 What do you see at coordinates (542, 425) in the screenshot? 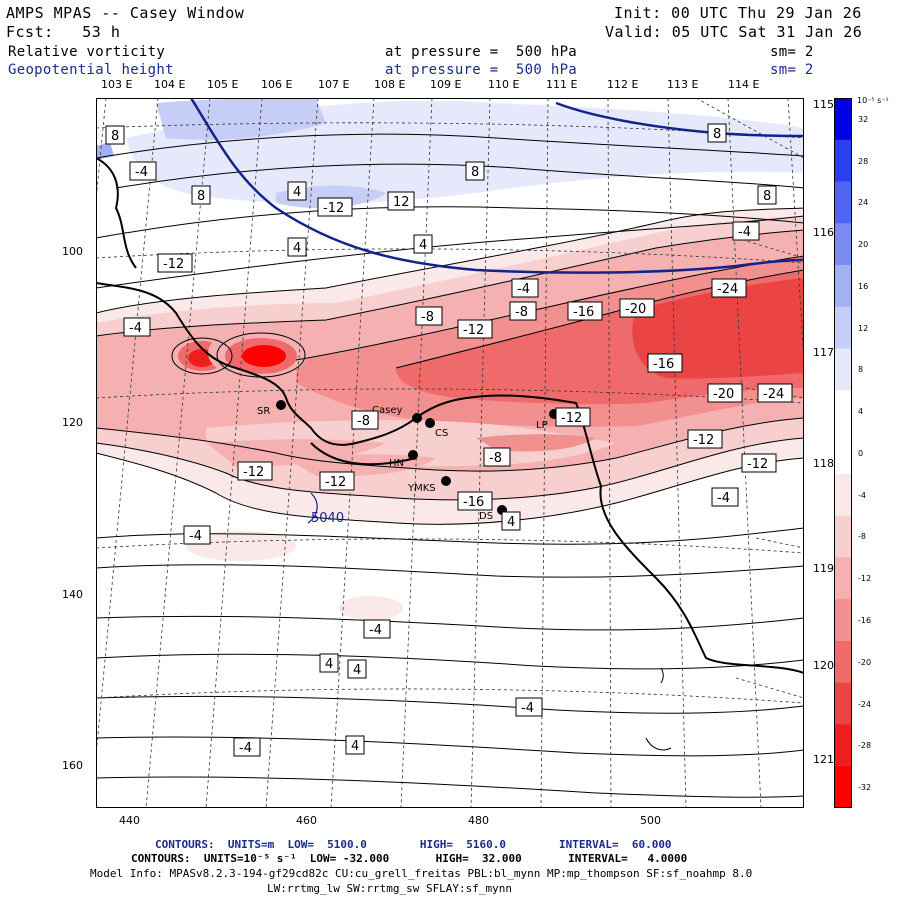
I see `station-label: LP` at bounding box center [542, 425].